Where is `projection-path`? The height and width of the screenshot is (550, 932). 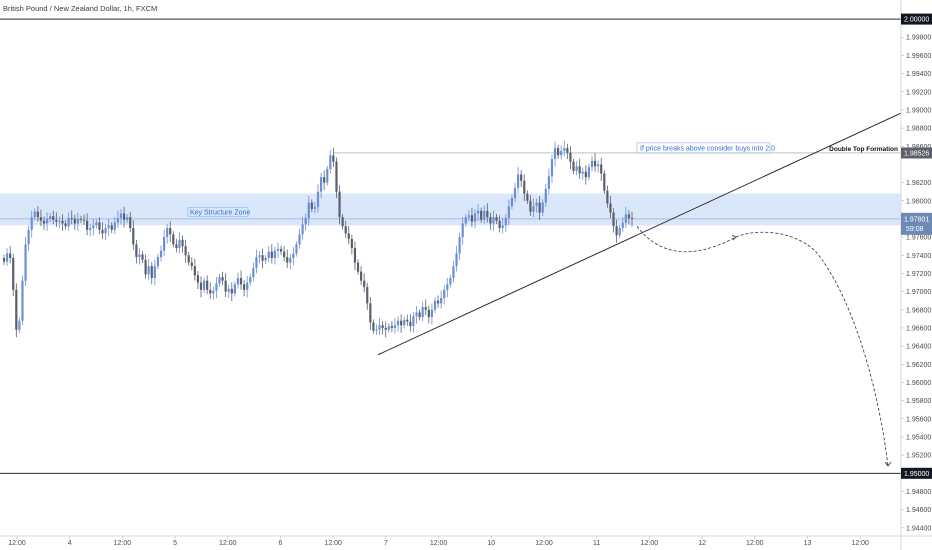 projection-path is located at coordinates (762, 346).